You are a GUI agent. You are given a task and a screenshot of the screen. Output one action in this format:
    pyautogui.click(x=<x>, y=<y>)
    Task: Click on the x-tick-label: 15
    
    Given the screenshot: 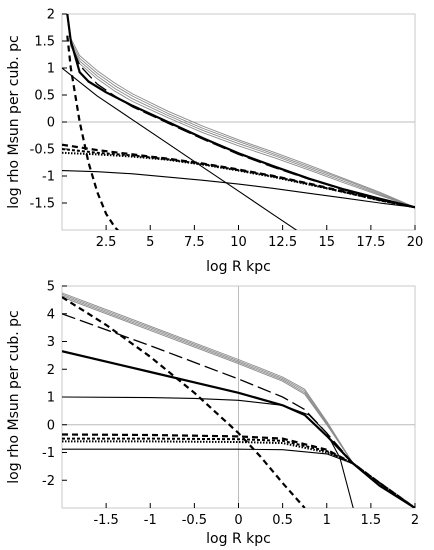 What is the action you would take?
    pyautogui.click(x=326, y=242)
    